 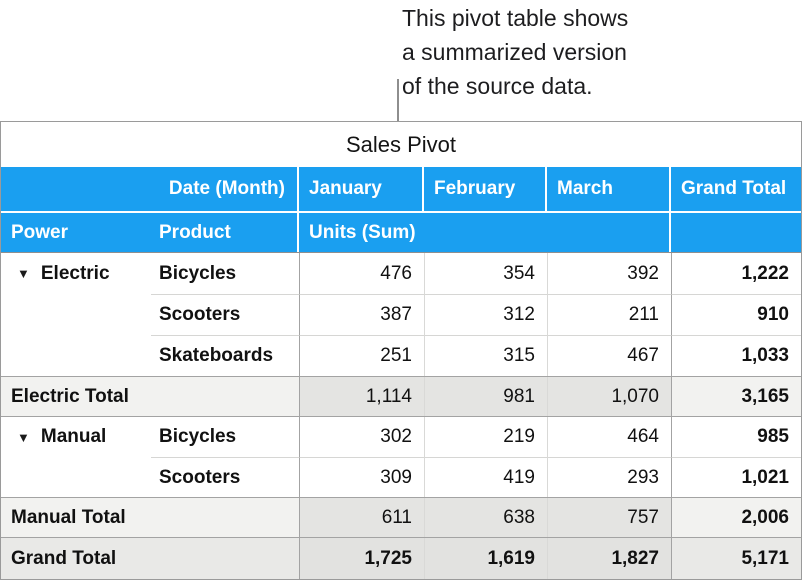 I want to click on cell-mar: 1,070, so click(x=609, y=396).